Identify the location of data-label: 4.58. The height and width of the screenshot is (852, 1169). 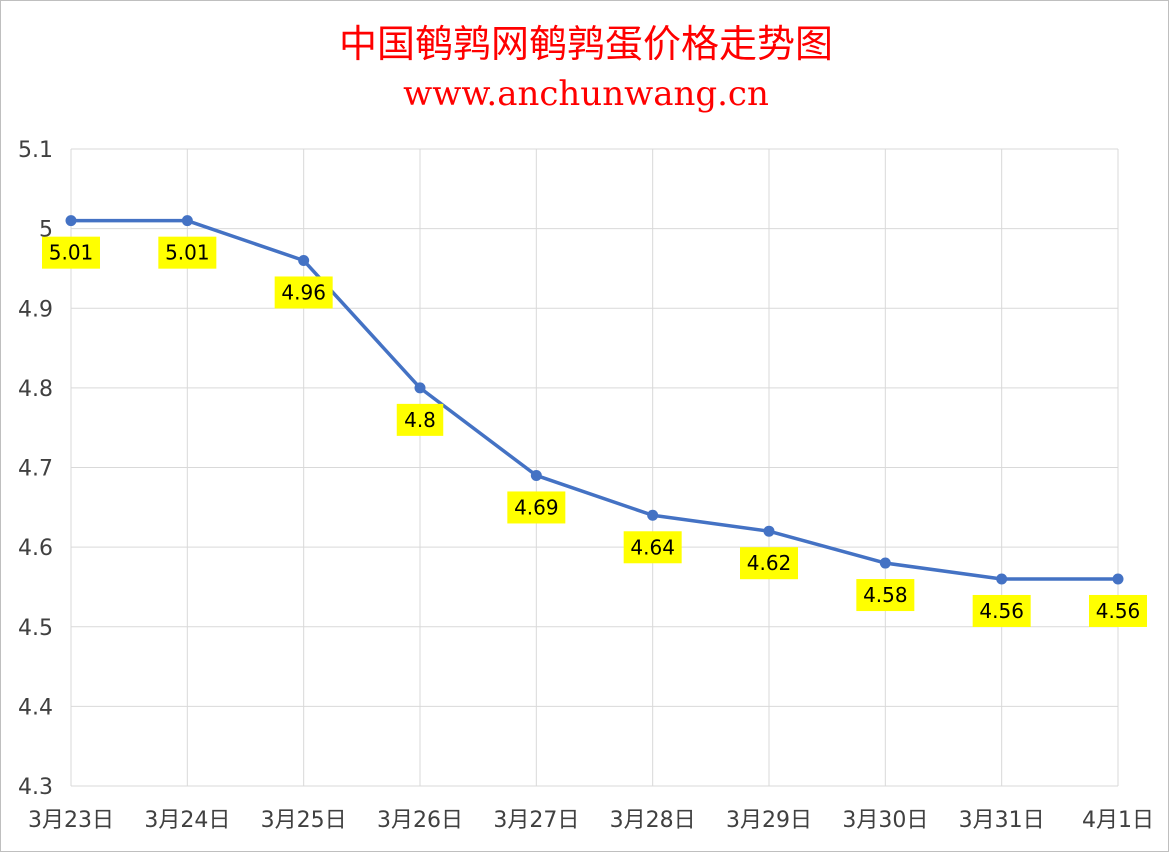
(885, 595).